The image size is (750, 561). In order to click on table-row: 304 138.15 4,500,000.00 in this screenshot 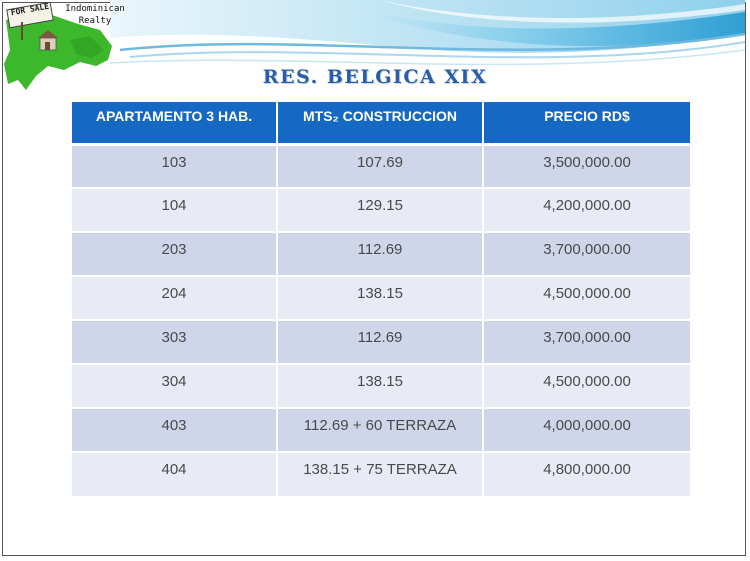, I will do `click(381, 385)`.